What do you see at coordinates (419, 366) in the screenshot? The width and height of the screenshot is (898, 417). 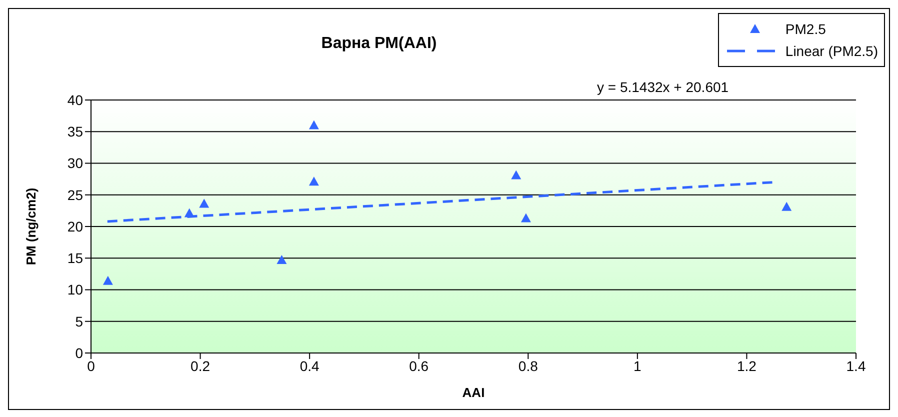 I see `x-tick-label: 0.6` at bounding box center [419, 366].